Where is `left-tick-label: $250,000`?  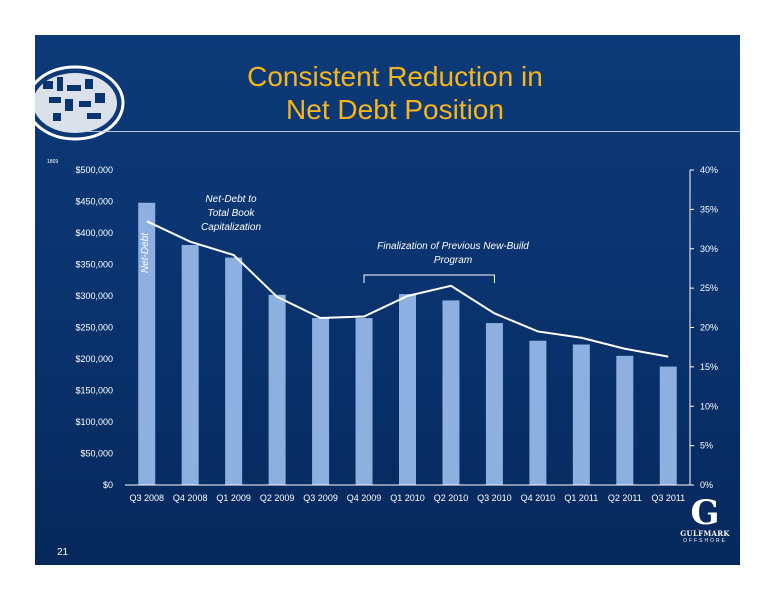 left-tick-label: $250,000 is located at coordinates (94, 328).